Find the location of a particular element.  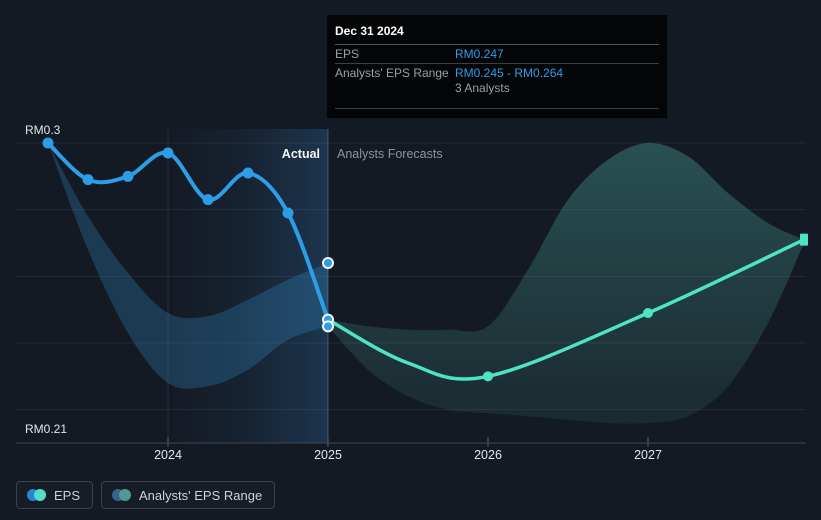

forecast-end-marker is located at coordinates (804, 239).